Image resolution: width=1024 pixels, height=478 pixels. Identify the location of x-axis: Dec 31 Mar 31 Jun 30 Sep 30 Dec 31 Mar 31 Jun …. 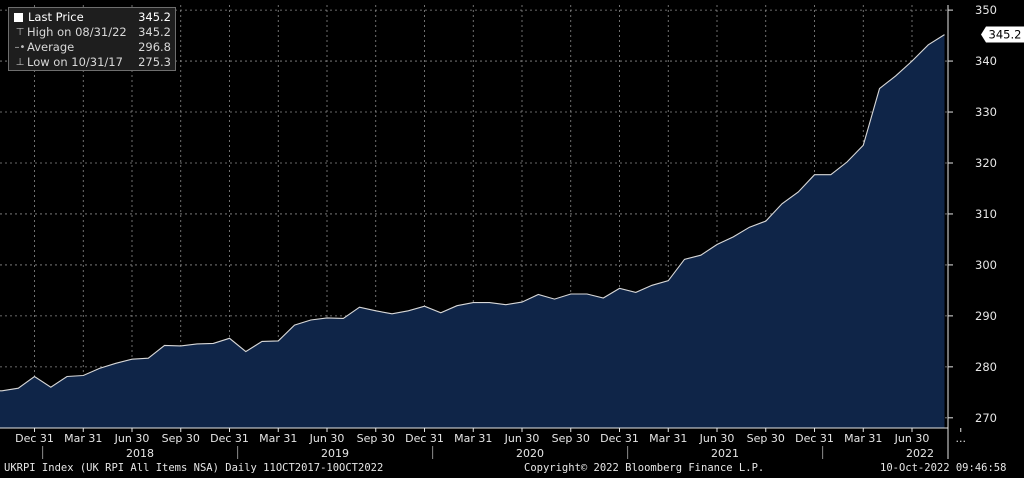
(490, 444).